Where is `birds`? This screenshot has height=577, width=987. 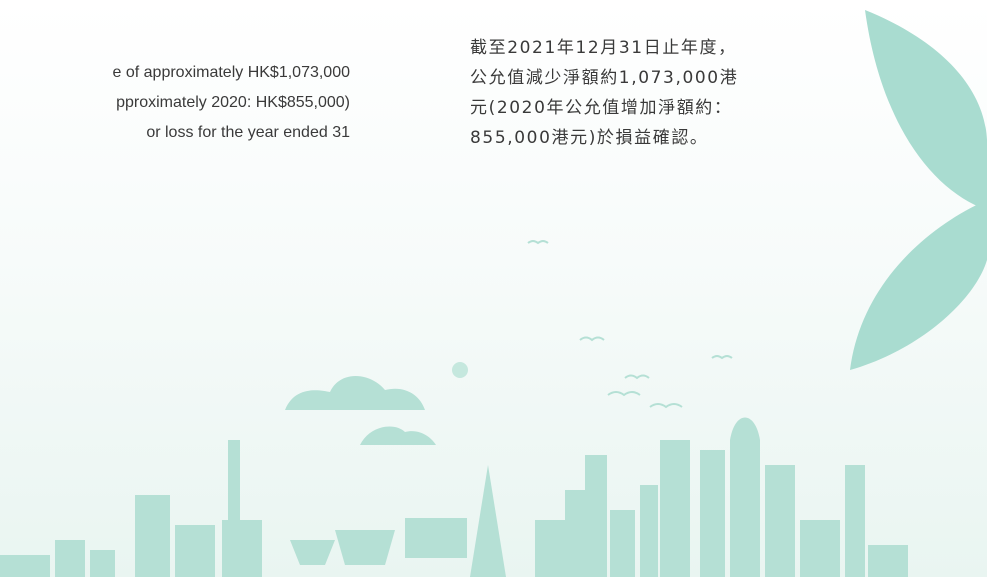 birds is located at coordinates (630, 324).